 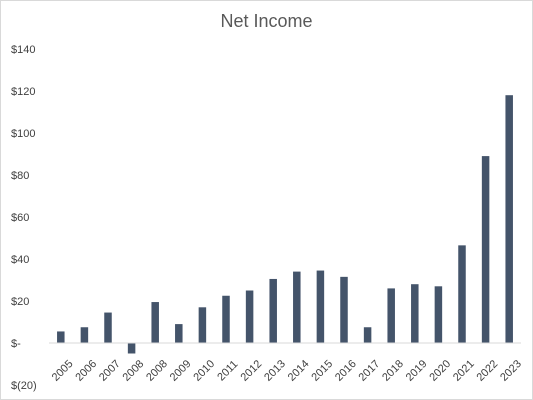 What do you see at coordinates (393, 371) in the screenshot?
I see `x-tick-label: 2018` at bounding box center [393, 371].